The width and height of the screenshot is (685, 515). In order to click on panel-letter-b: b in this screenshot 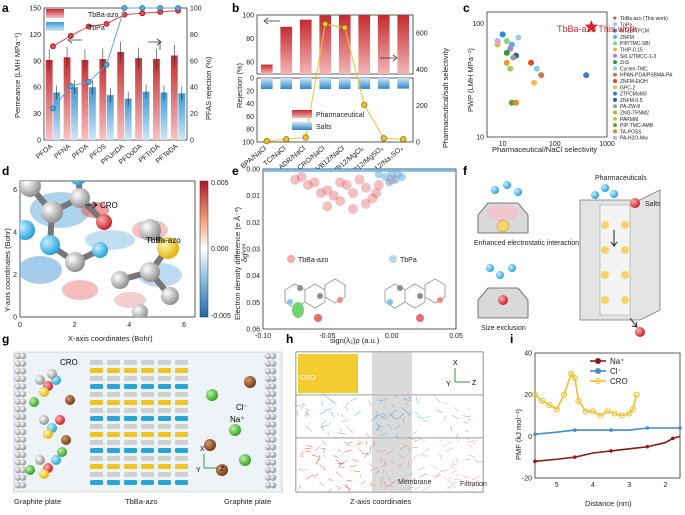, I will do `click(235, 8)`.